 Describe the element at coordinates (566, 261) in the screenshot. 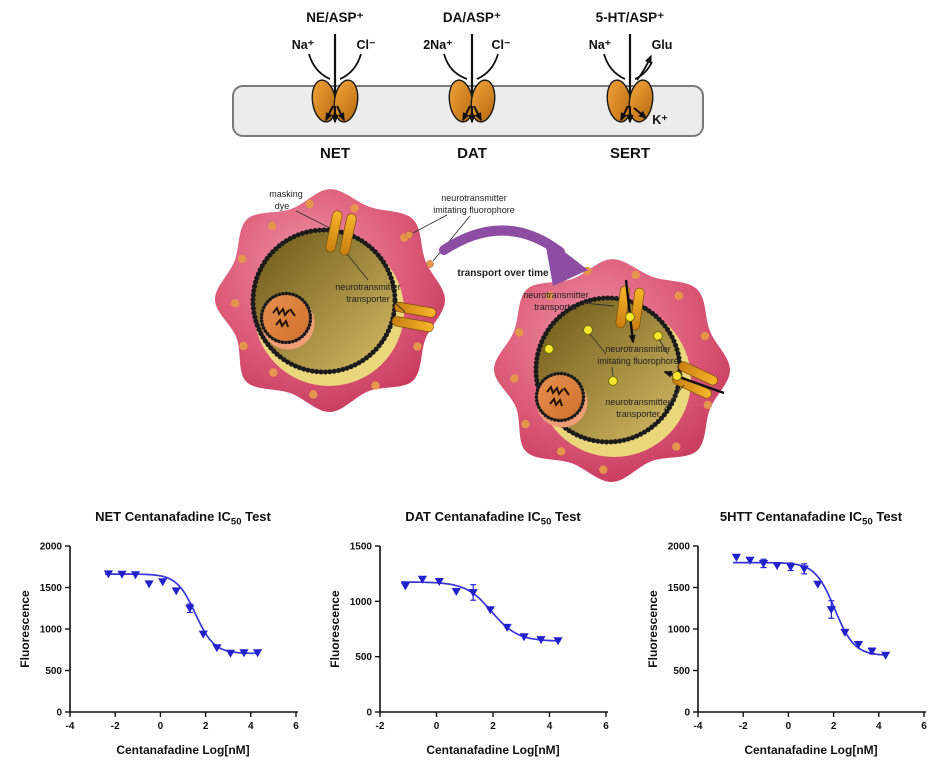

I see `transport-arrowhead` at that location.